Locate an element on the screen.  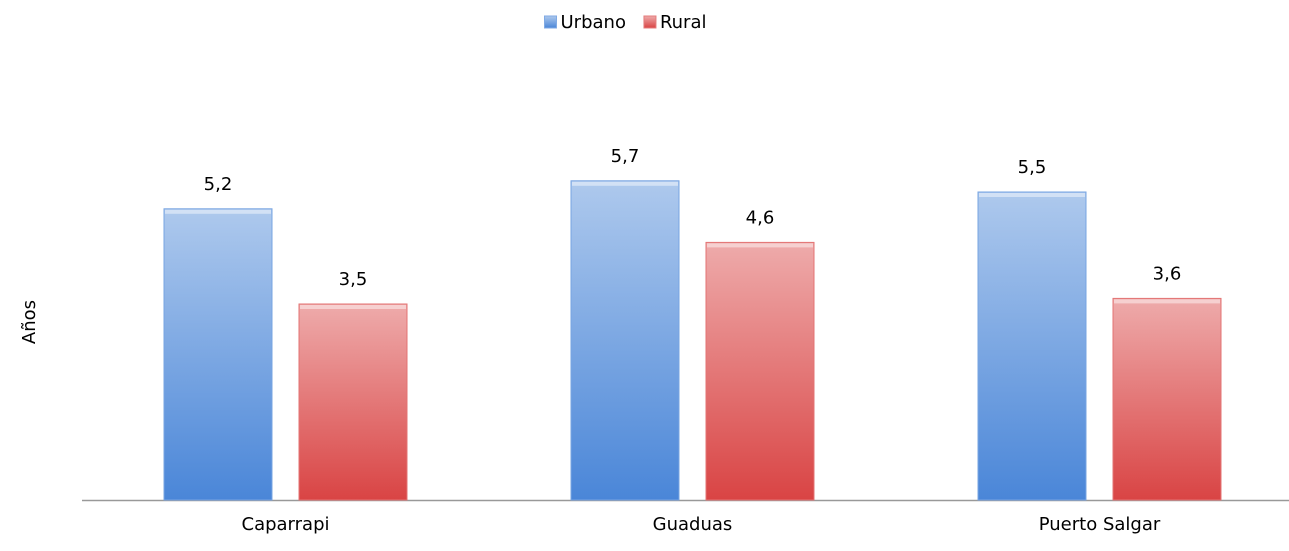
data-label: 5,7 is located at coordinates (625, 156).